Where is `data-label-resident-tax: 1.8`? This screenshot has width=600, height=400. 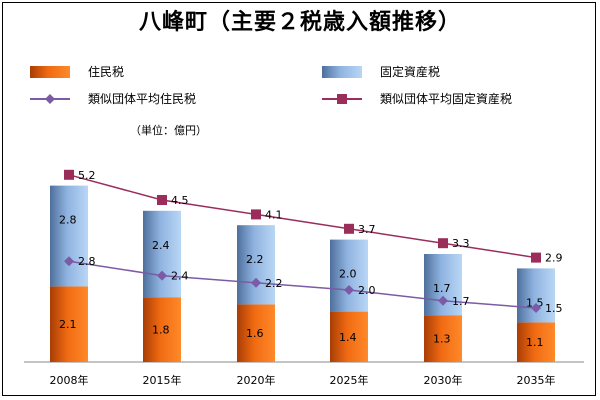 data-label-resident-tax: 1.8 is located at coordinates (161, 330).